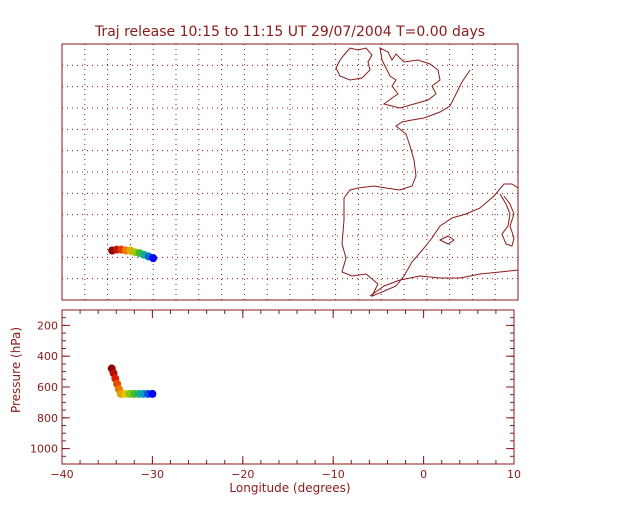 This screenshot has height=512, width=640. I want to click on coastline-italy, so click(507, 220).